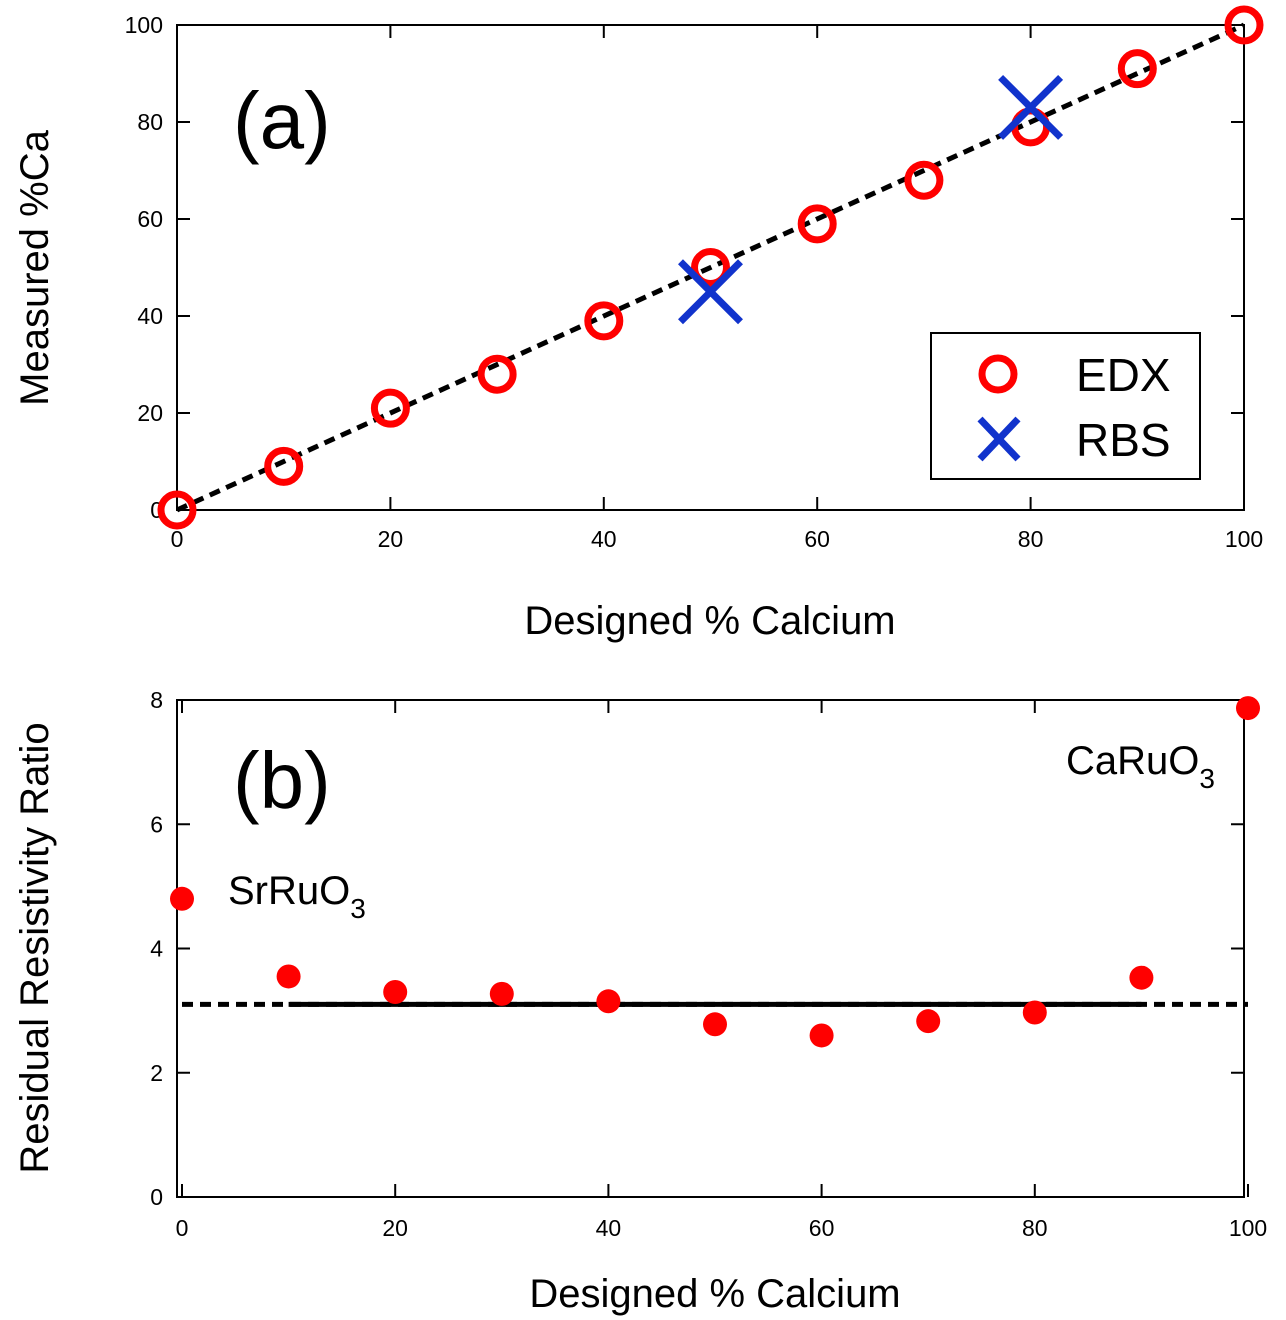 Image resolution: width=1286 pixels, height=1320 pixels. What do you see at coordinates (35, 267) in the screenshot?
I see `y-axis-title-a: Measured %Ca` at bounding box center [35, 267].